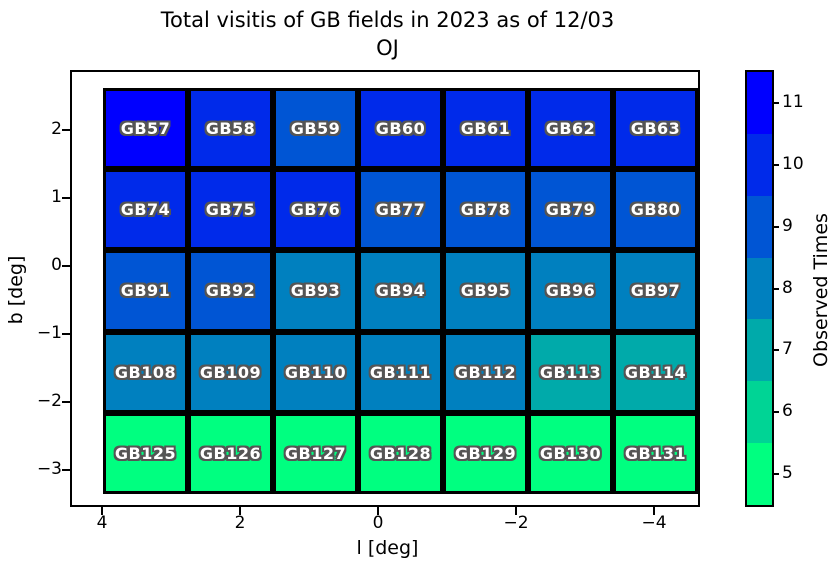 This screenshot has width=835, height=575. I want to click on field-label: GB63, so click(655, 129).